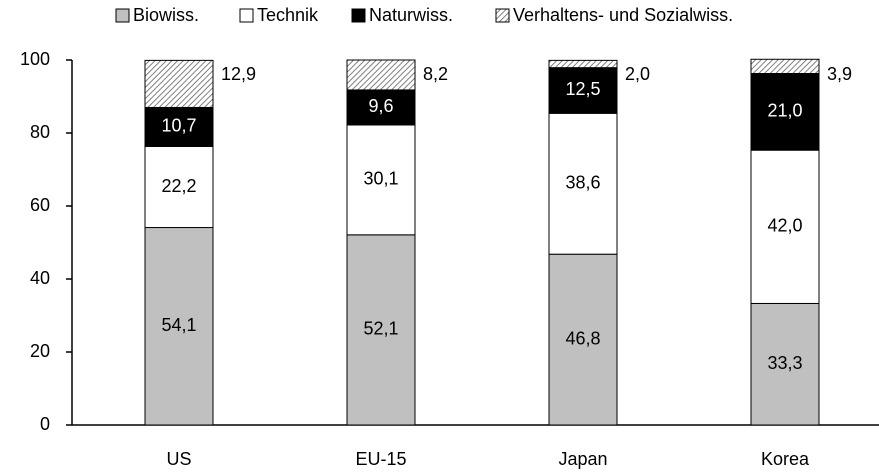 This screenshot has height=475, width=879. I want to click on value-label: 30,1, so click(380, 179).